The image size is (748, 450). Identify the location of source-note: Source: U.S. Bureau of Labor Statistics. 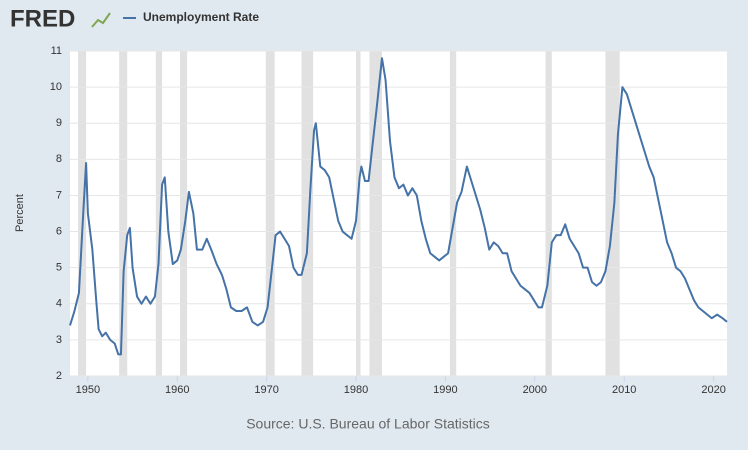
(368, 424).